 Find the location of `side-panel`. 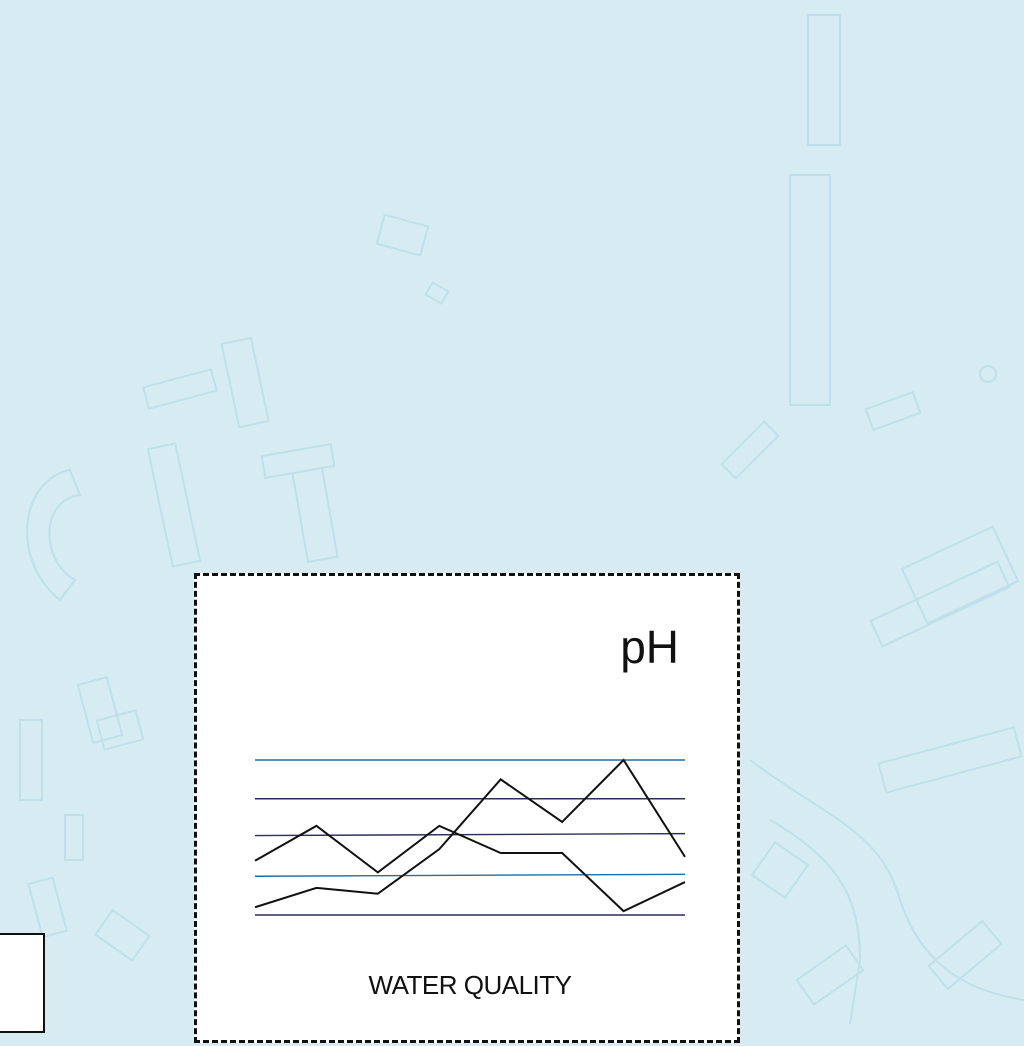

side-panel is located at coordinates (22, 983).